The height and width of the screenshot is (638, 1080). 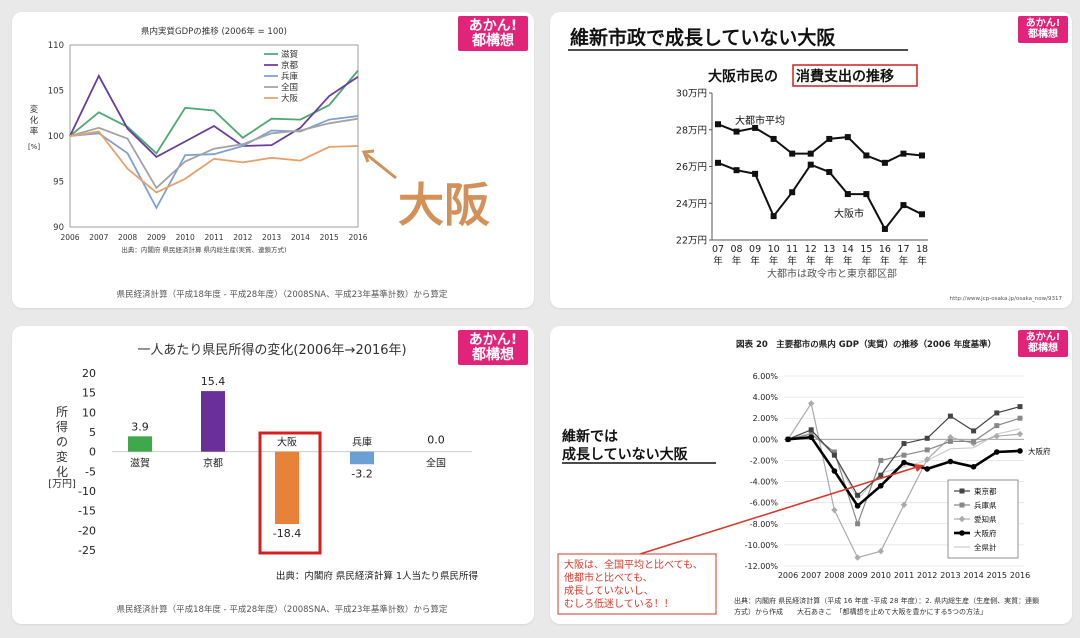 What do you see at coordinates (691, 167) in the screenshot?
I see `y-tick-label: 26万円` at bounding box center [691, 167].